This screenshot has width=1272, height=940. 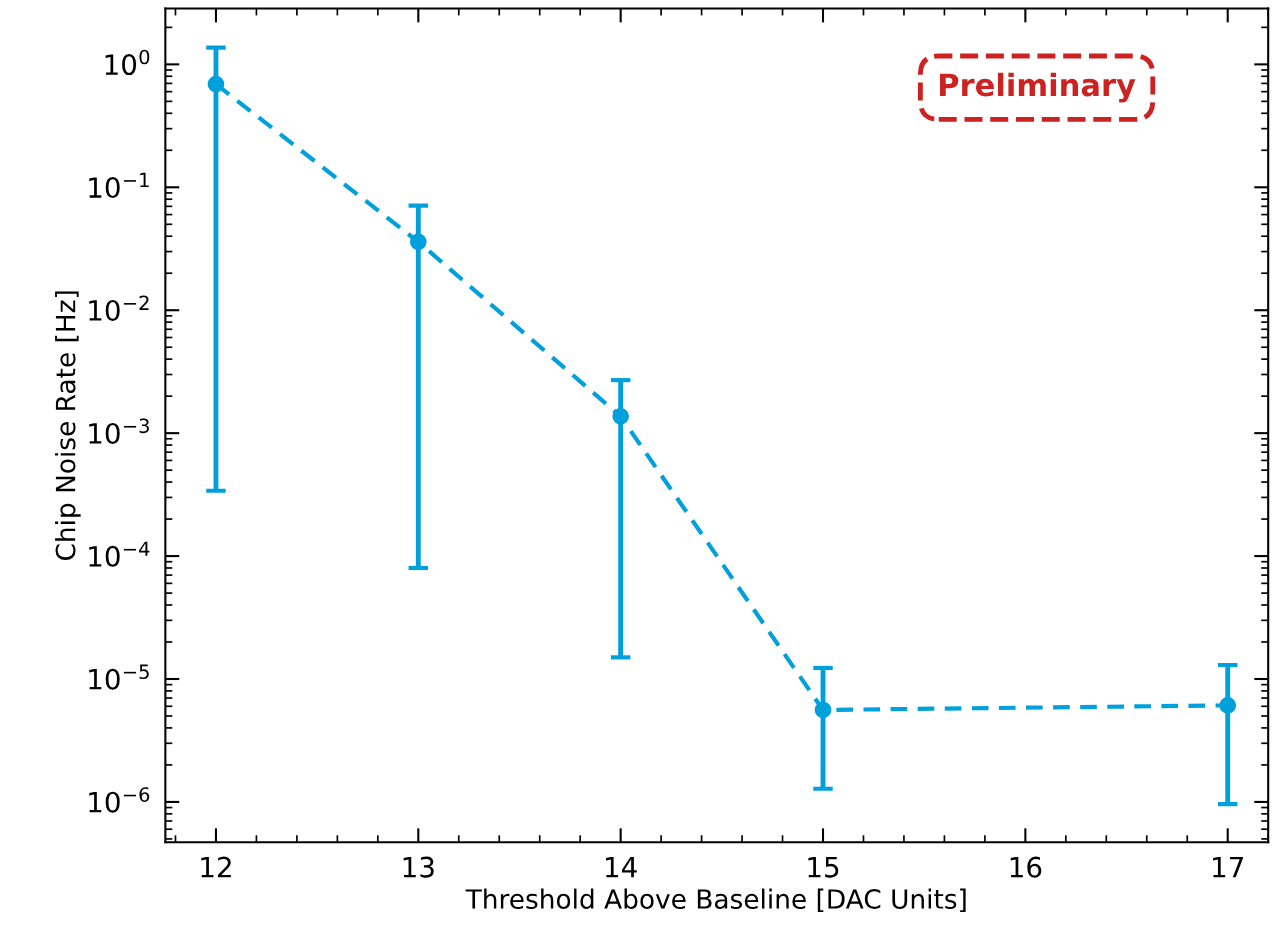 What do you see at coordinates (621, 867) in the screenshot?
I see `x-tick-label: 14` at bounding box center [621, 867].